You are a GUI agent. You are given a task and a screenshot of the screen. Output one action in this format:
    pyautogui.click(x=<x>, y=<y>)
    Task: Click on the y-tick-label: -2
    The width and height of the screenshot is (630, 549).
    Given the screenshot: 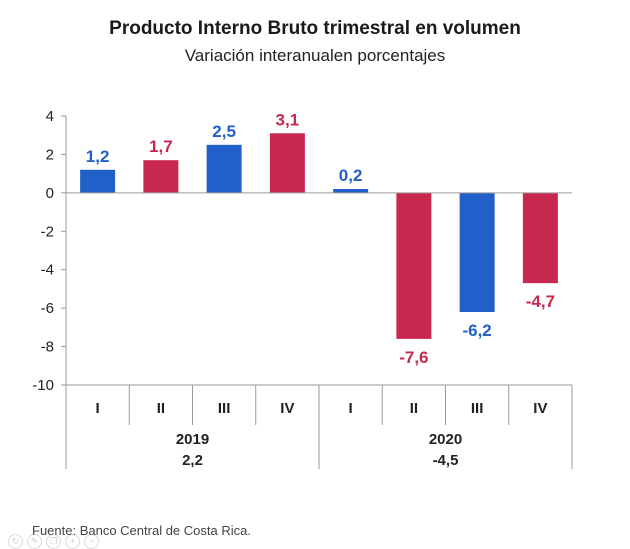 What is the action you would take?
    pyautogui.click(x=47, y=231)
    